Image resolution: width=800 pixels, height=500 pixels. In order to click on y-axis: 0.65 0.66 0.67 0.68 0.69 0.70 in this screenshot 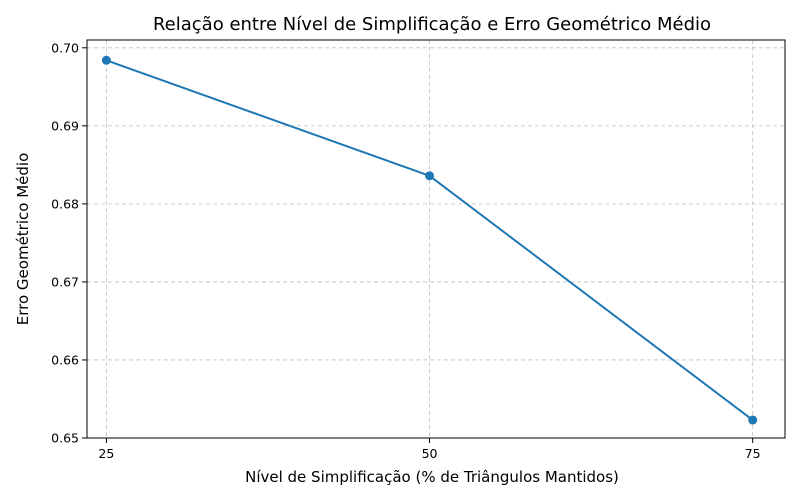, I will do `click(69, 243)`.